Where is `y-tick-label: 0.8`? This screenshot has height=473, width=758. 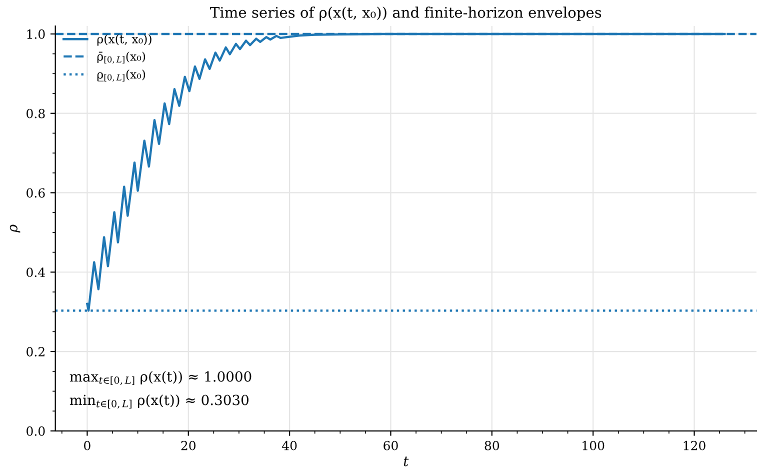
y-tick-label: 0.8 is located at coordinates (35, 113).